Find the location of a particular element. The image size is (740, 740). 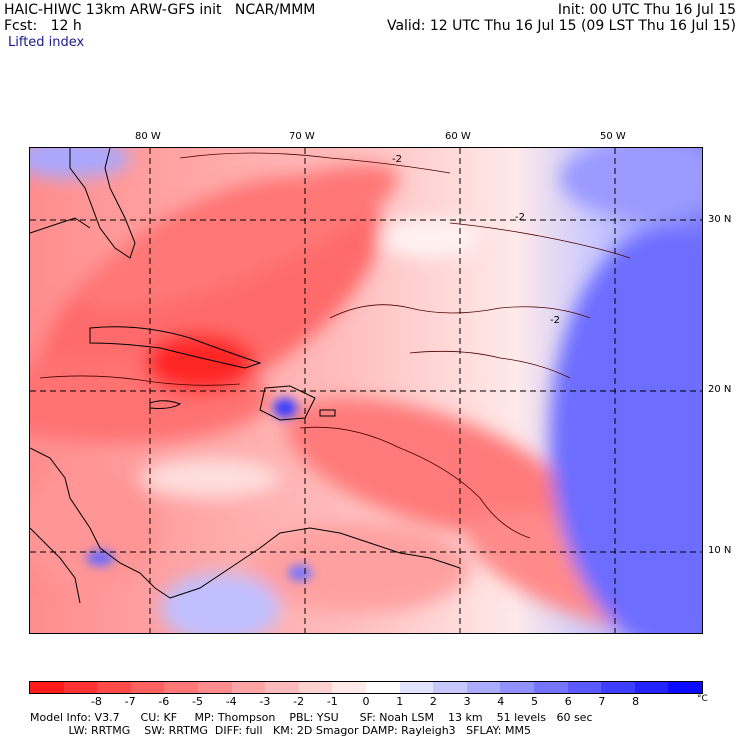

model-title: HAIC-HIWC 13km ARW-GFS init NCAR/MMM is located at coordinates (160, 10).